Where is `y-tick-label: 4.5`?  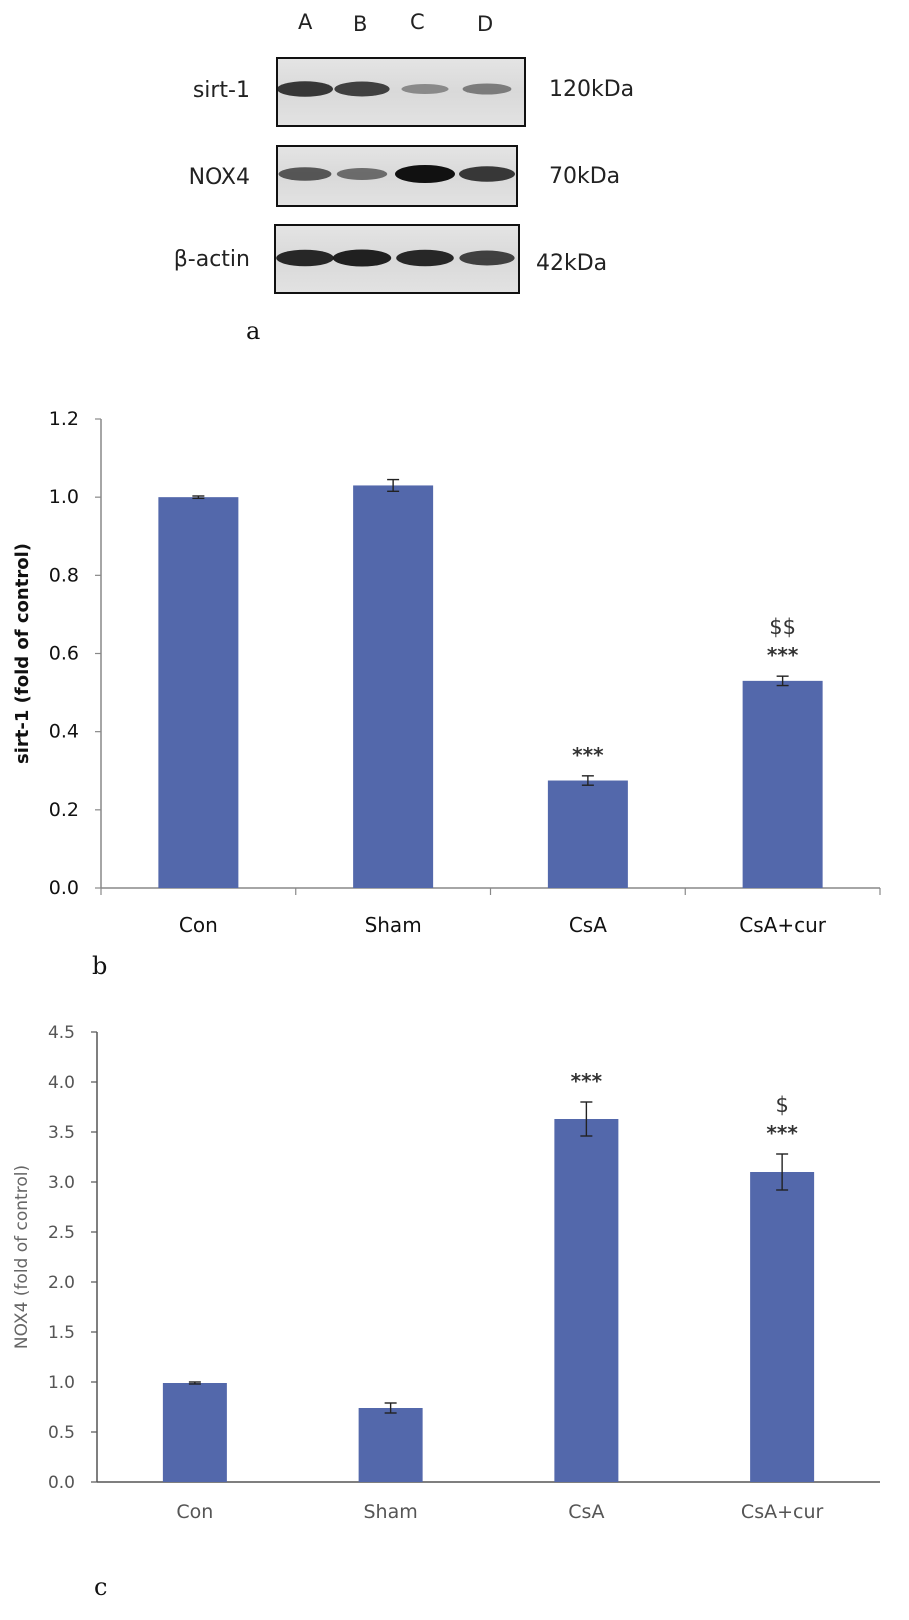 y-tick-label: 4.5 is located at coordinates (61, 1033).